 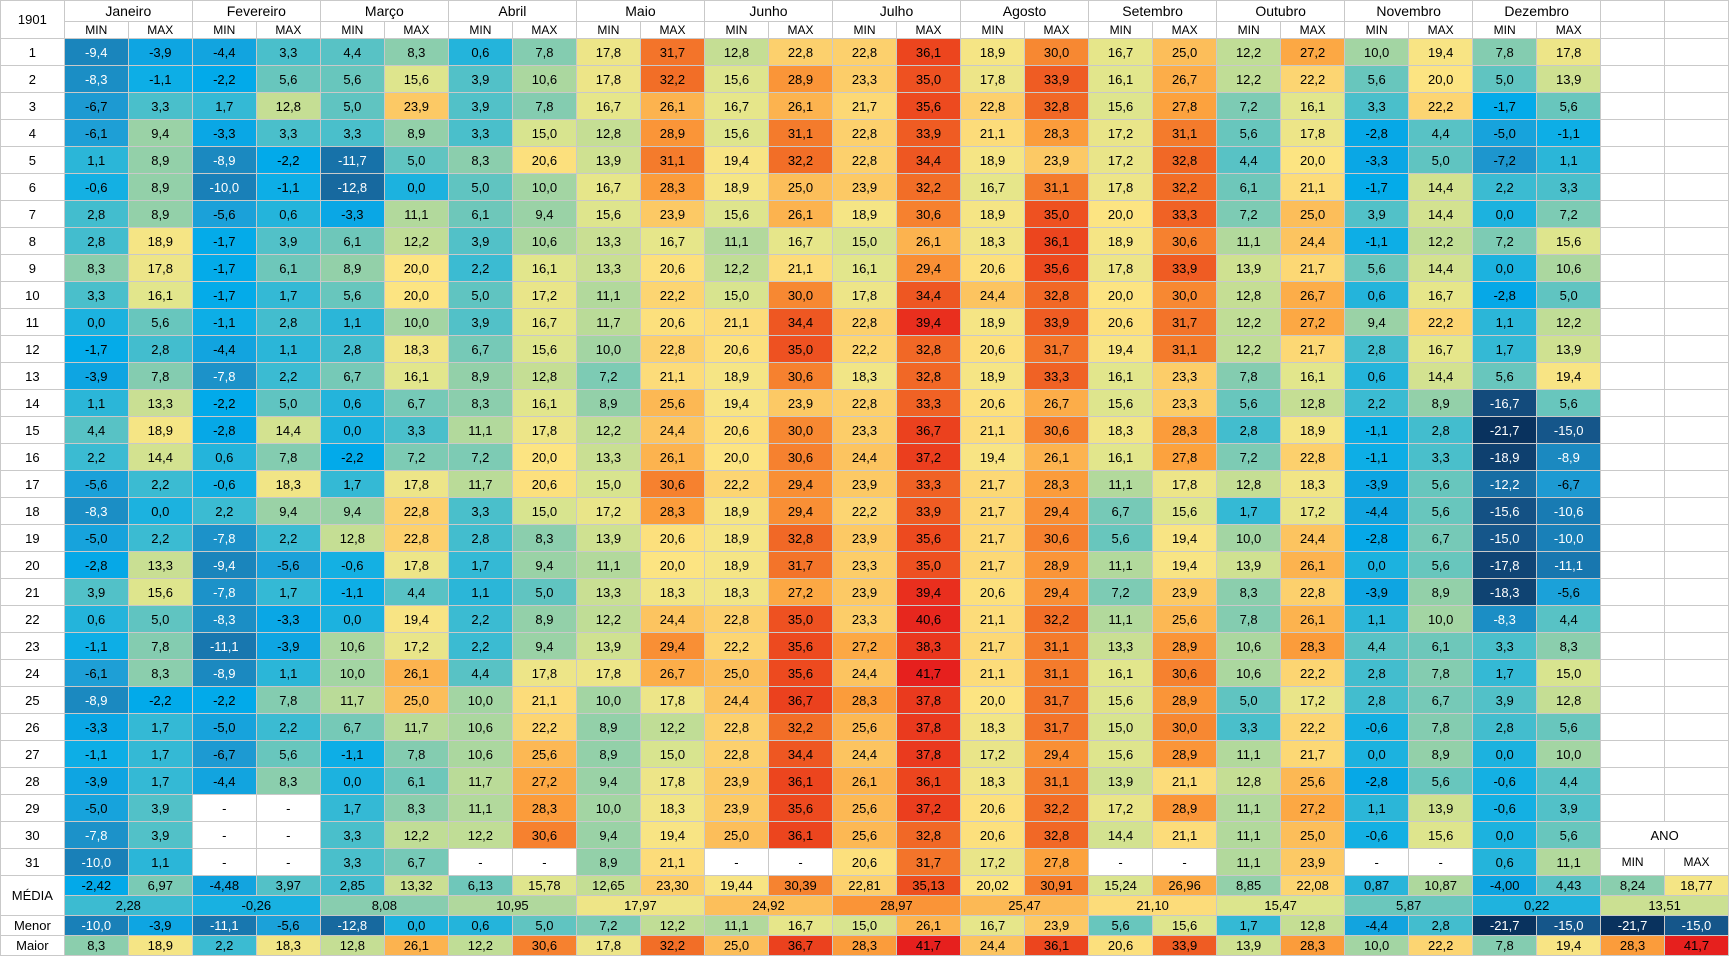 What do you see at coordinates (480, 646) in the screenshot?
I see `temperature-cell: 2,2` at bounding box center [480, 646].